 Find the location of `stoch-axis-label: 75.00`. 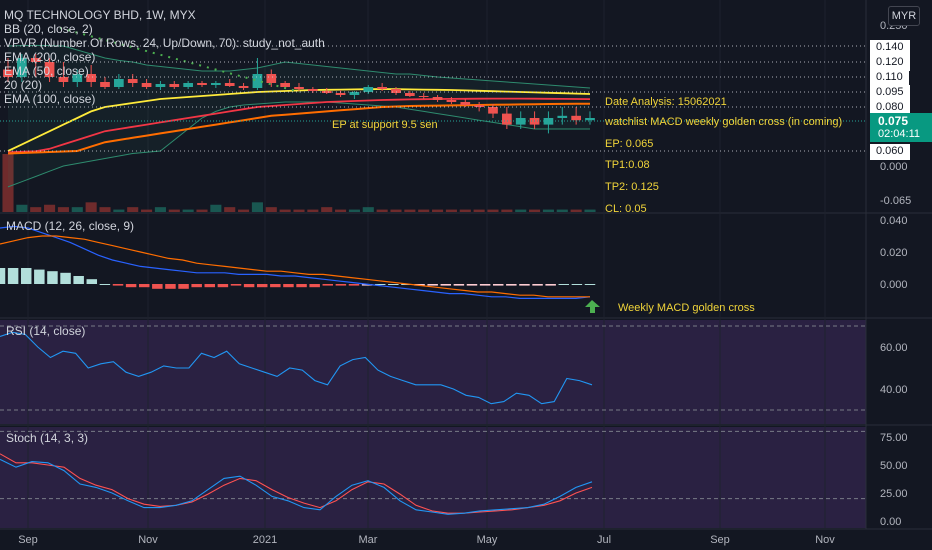

stoch-axis-label: 75.00 is located at coordinates (894, 438).